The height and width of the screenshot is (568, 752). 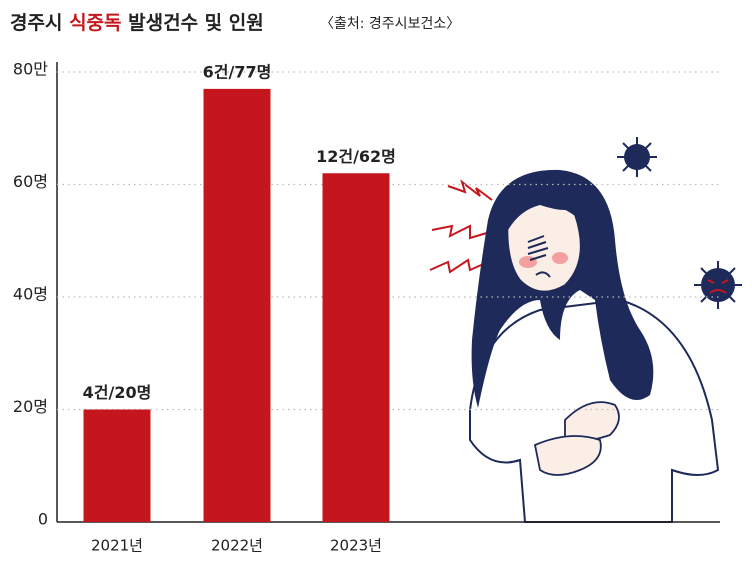 I want to click on y-tick-label: 20명, so click(x=30, y=406).